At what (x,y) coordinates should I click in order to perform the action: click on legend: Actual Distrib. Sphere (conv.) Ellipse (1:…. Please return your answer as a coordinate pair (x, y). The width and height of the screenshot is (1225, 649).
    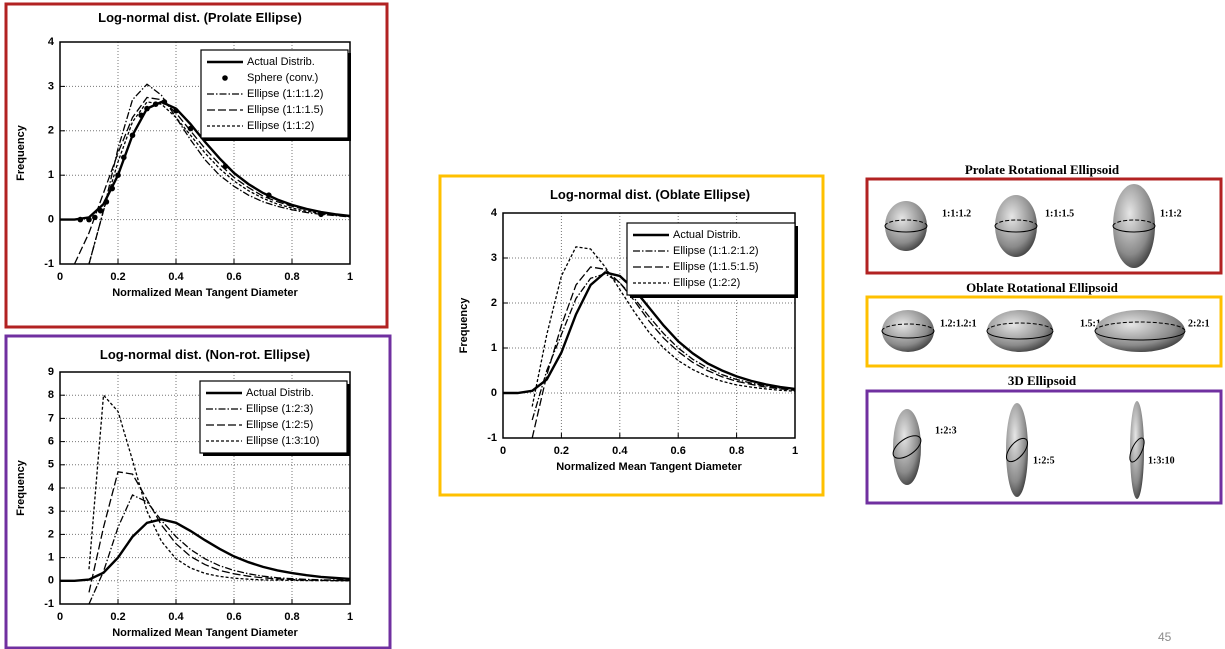
    Looking at the image, I should click on (275, 95).